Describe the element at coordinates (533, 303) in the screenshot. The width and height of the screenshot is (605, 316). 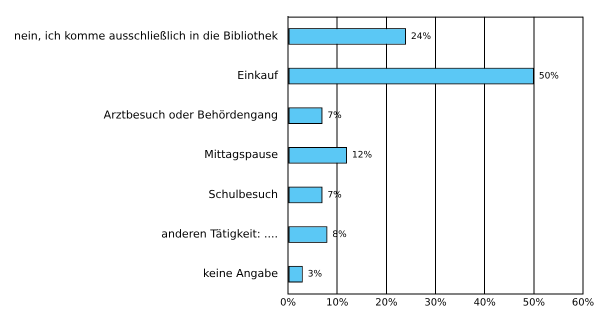
I see `x-tick-label: 50%` at that location.